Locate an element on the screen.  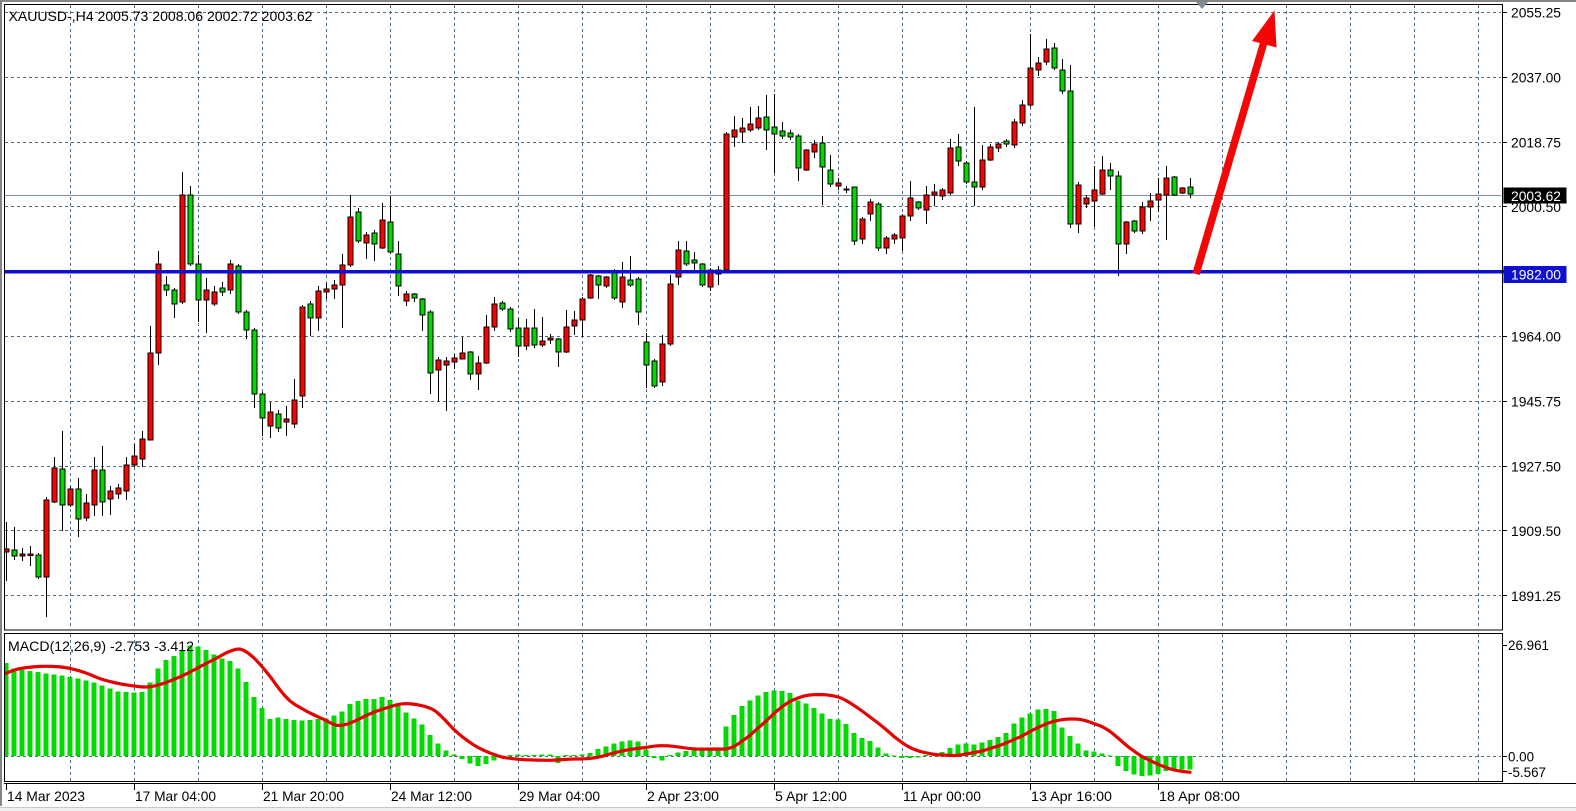
svg-text: 1945.75 is located at coordinates (1536, 402).